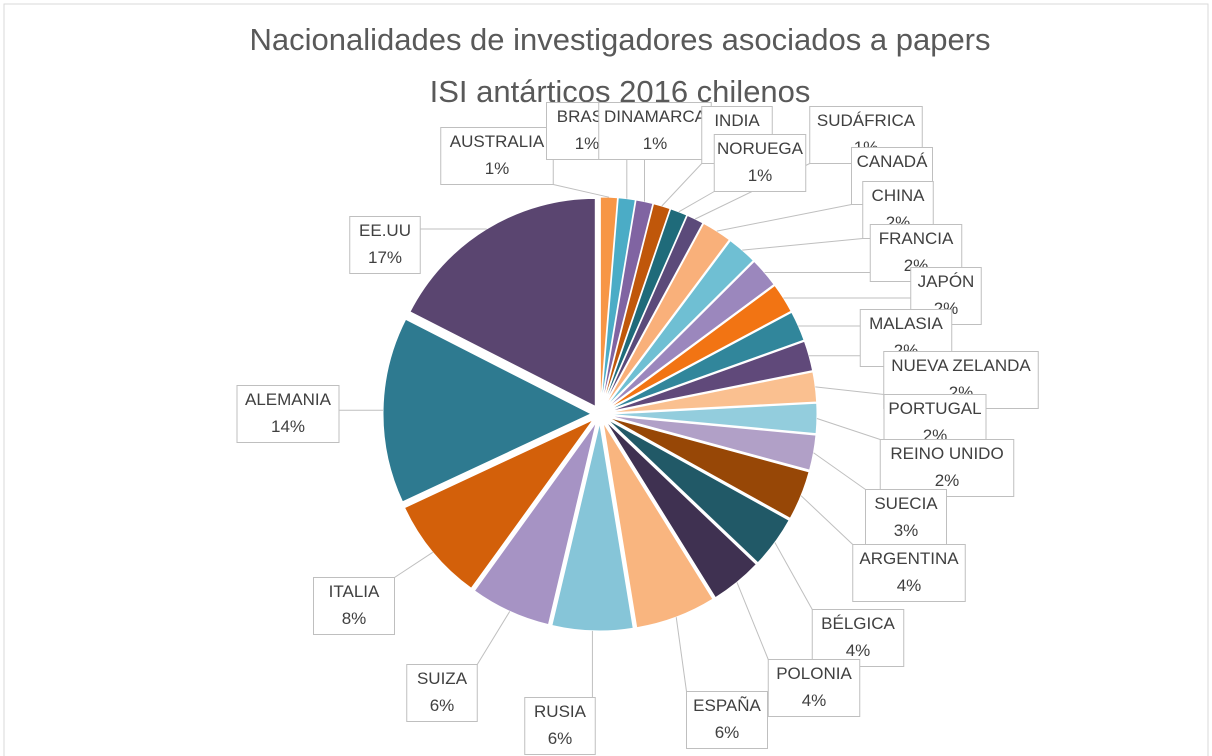 Image resolution: width=1212 pixels, height=756 pixels. I want to click on data-label-name: ALEMANIA, so click(288, 399).